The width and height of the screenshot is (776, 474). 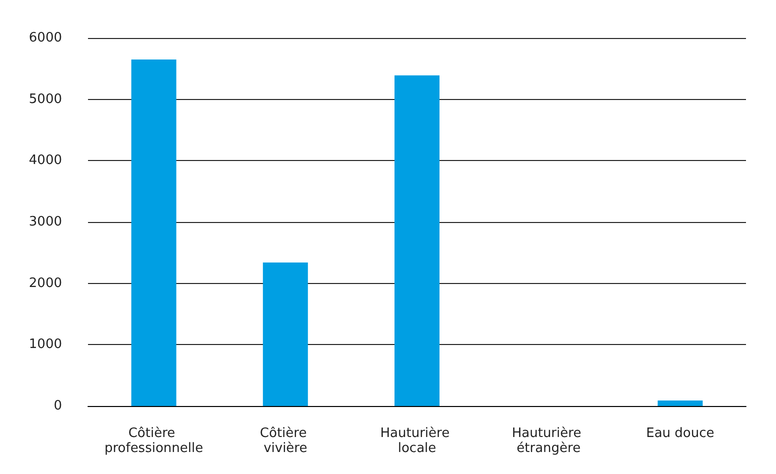 What do you see at coordinates (45, 283) in the screenshot?
I see `y-tick-label: 2000` at bounding box center [45, 283].